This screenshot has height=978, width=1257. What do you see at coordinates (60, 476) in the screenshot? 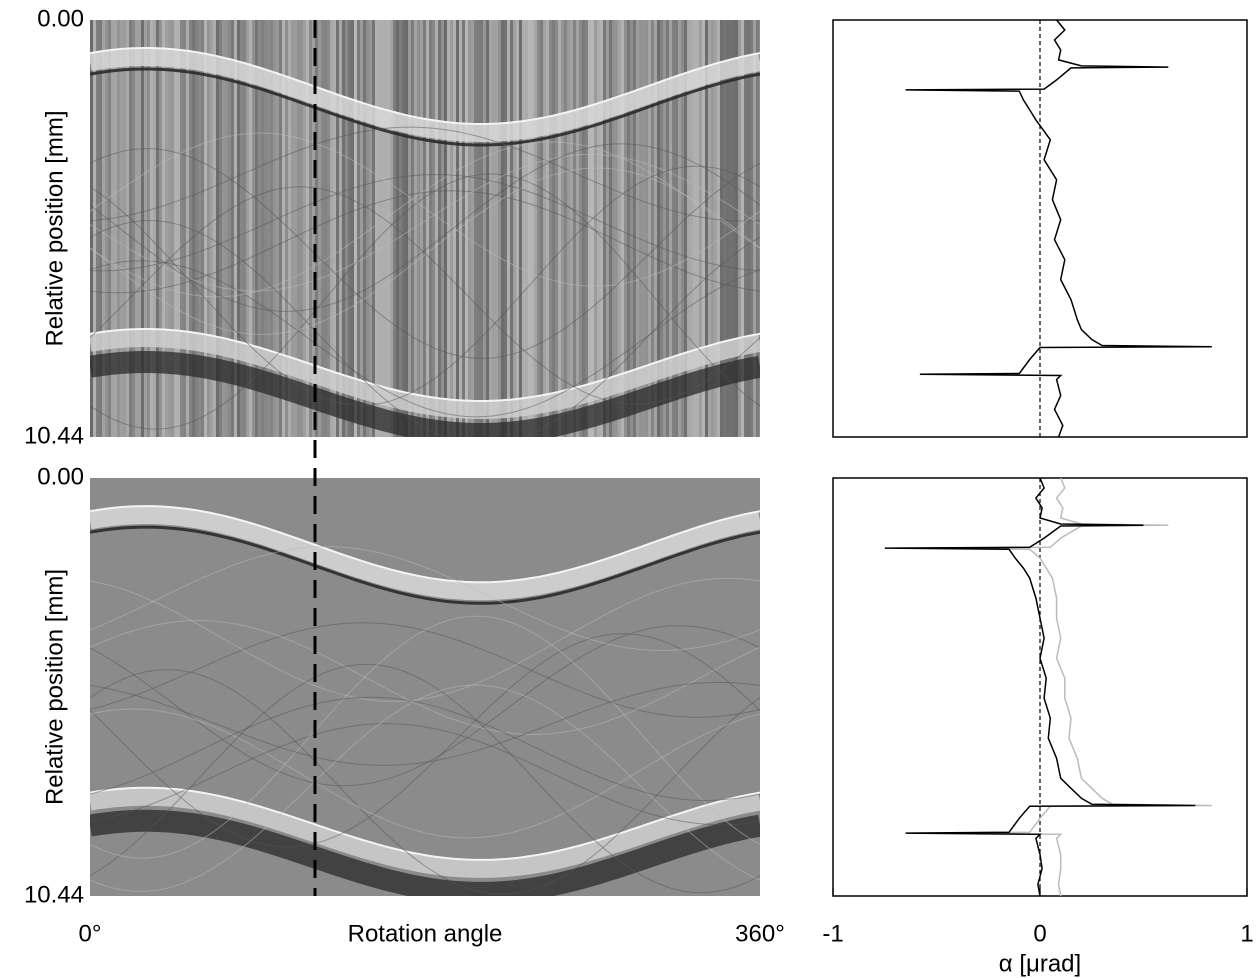
I see `y-tick-label: 0.00` at bounding box center [60, 476].